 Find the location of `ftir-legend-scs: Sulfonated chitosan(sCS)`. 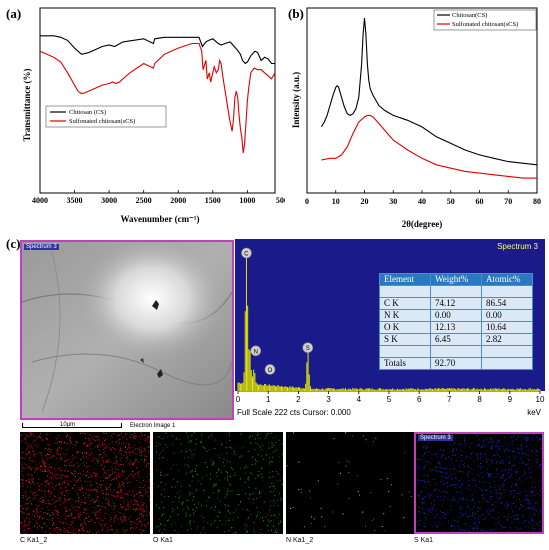

ftir-legend-scs: Sulfonated chitosan(sCS) is located at coordinates (102, 121).